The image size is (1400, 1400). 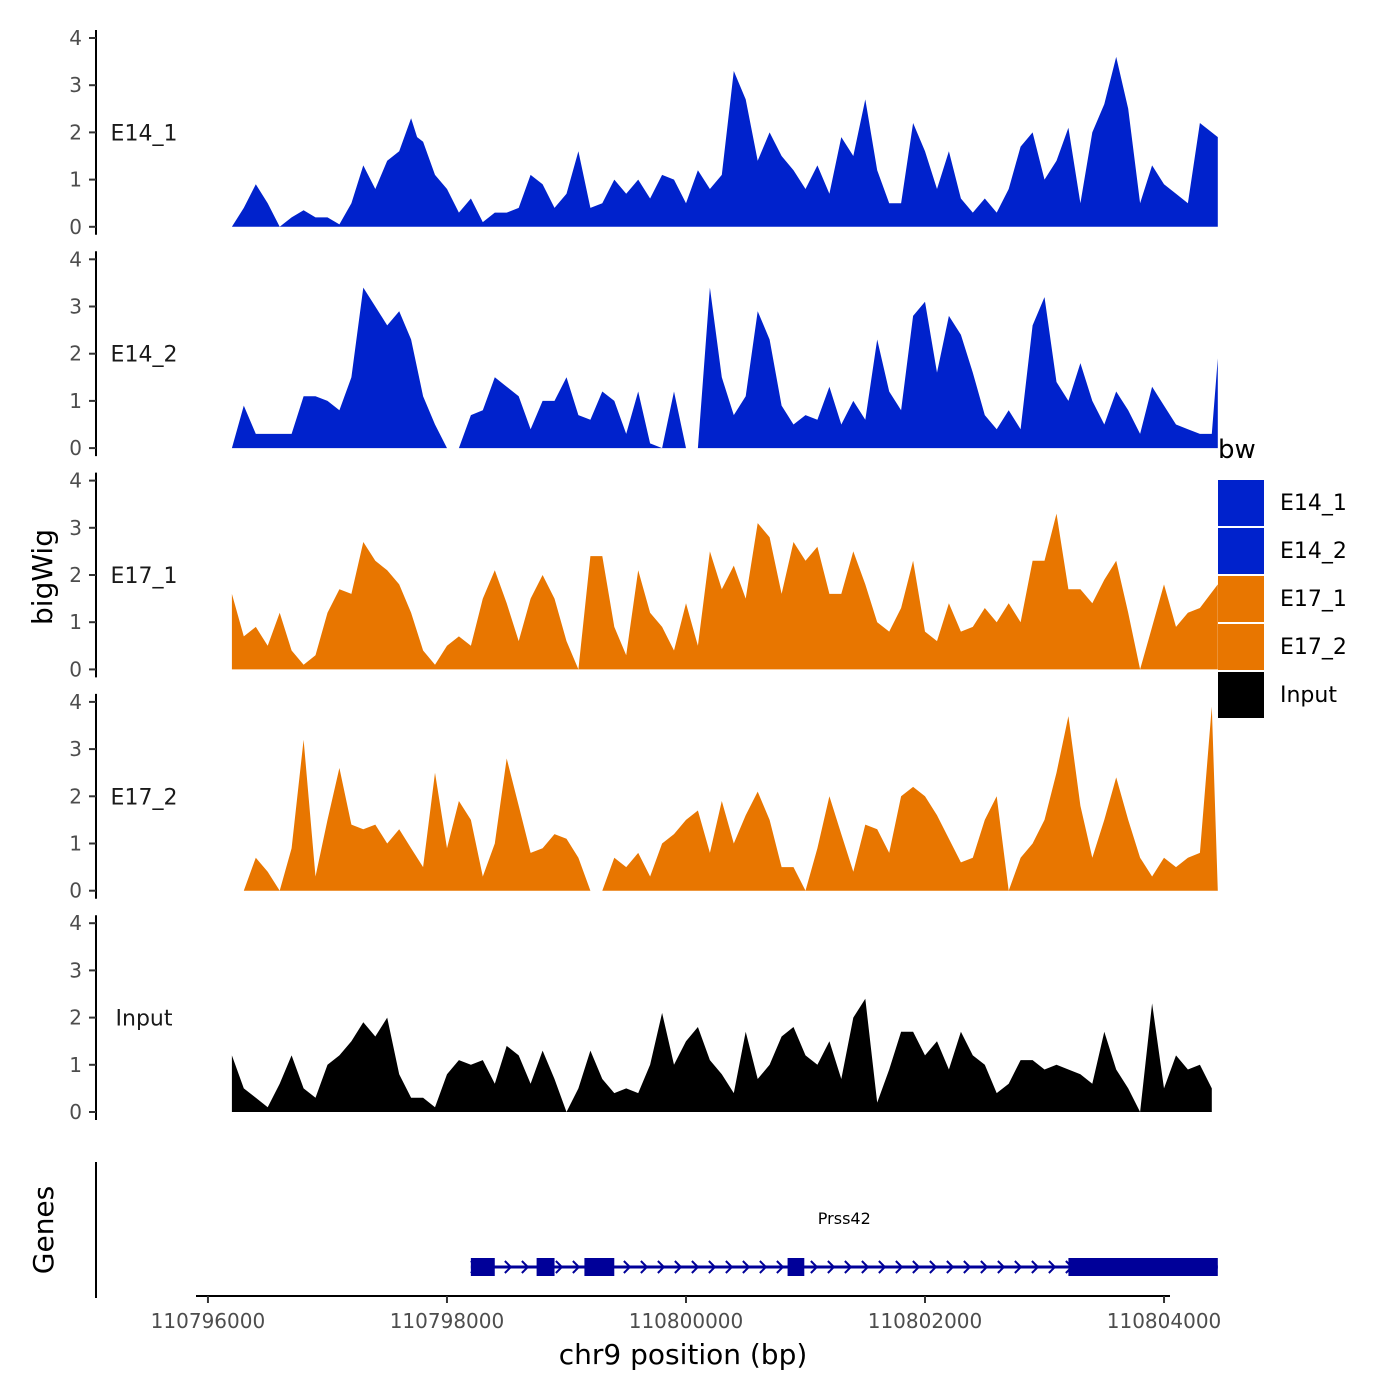 What do you see at coordinates (622, 1230) in the screenshot?
I see `gene-track: Genes Prss42` at bounding box center [622, 1230].